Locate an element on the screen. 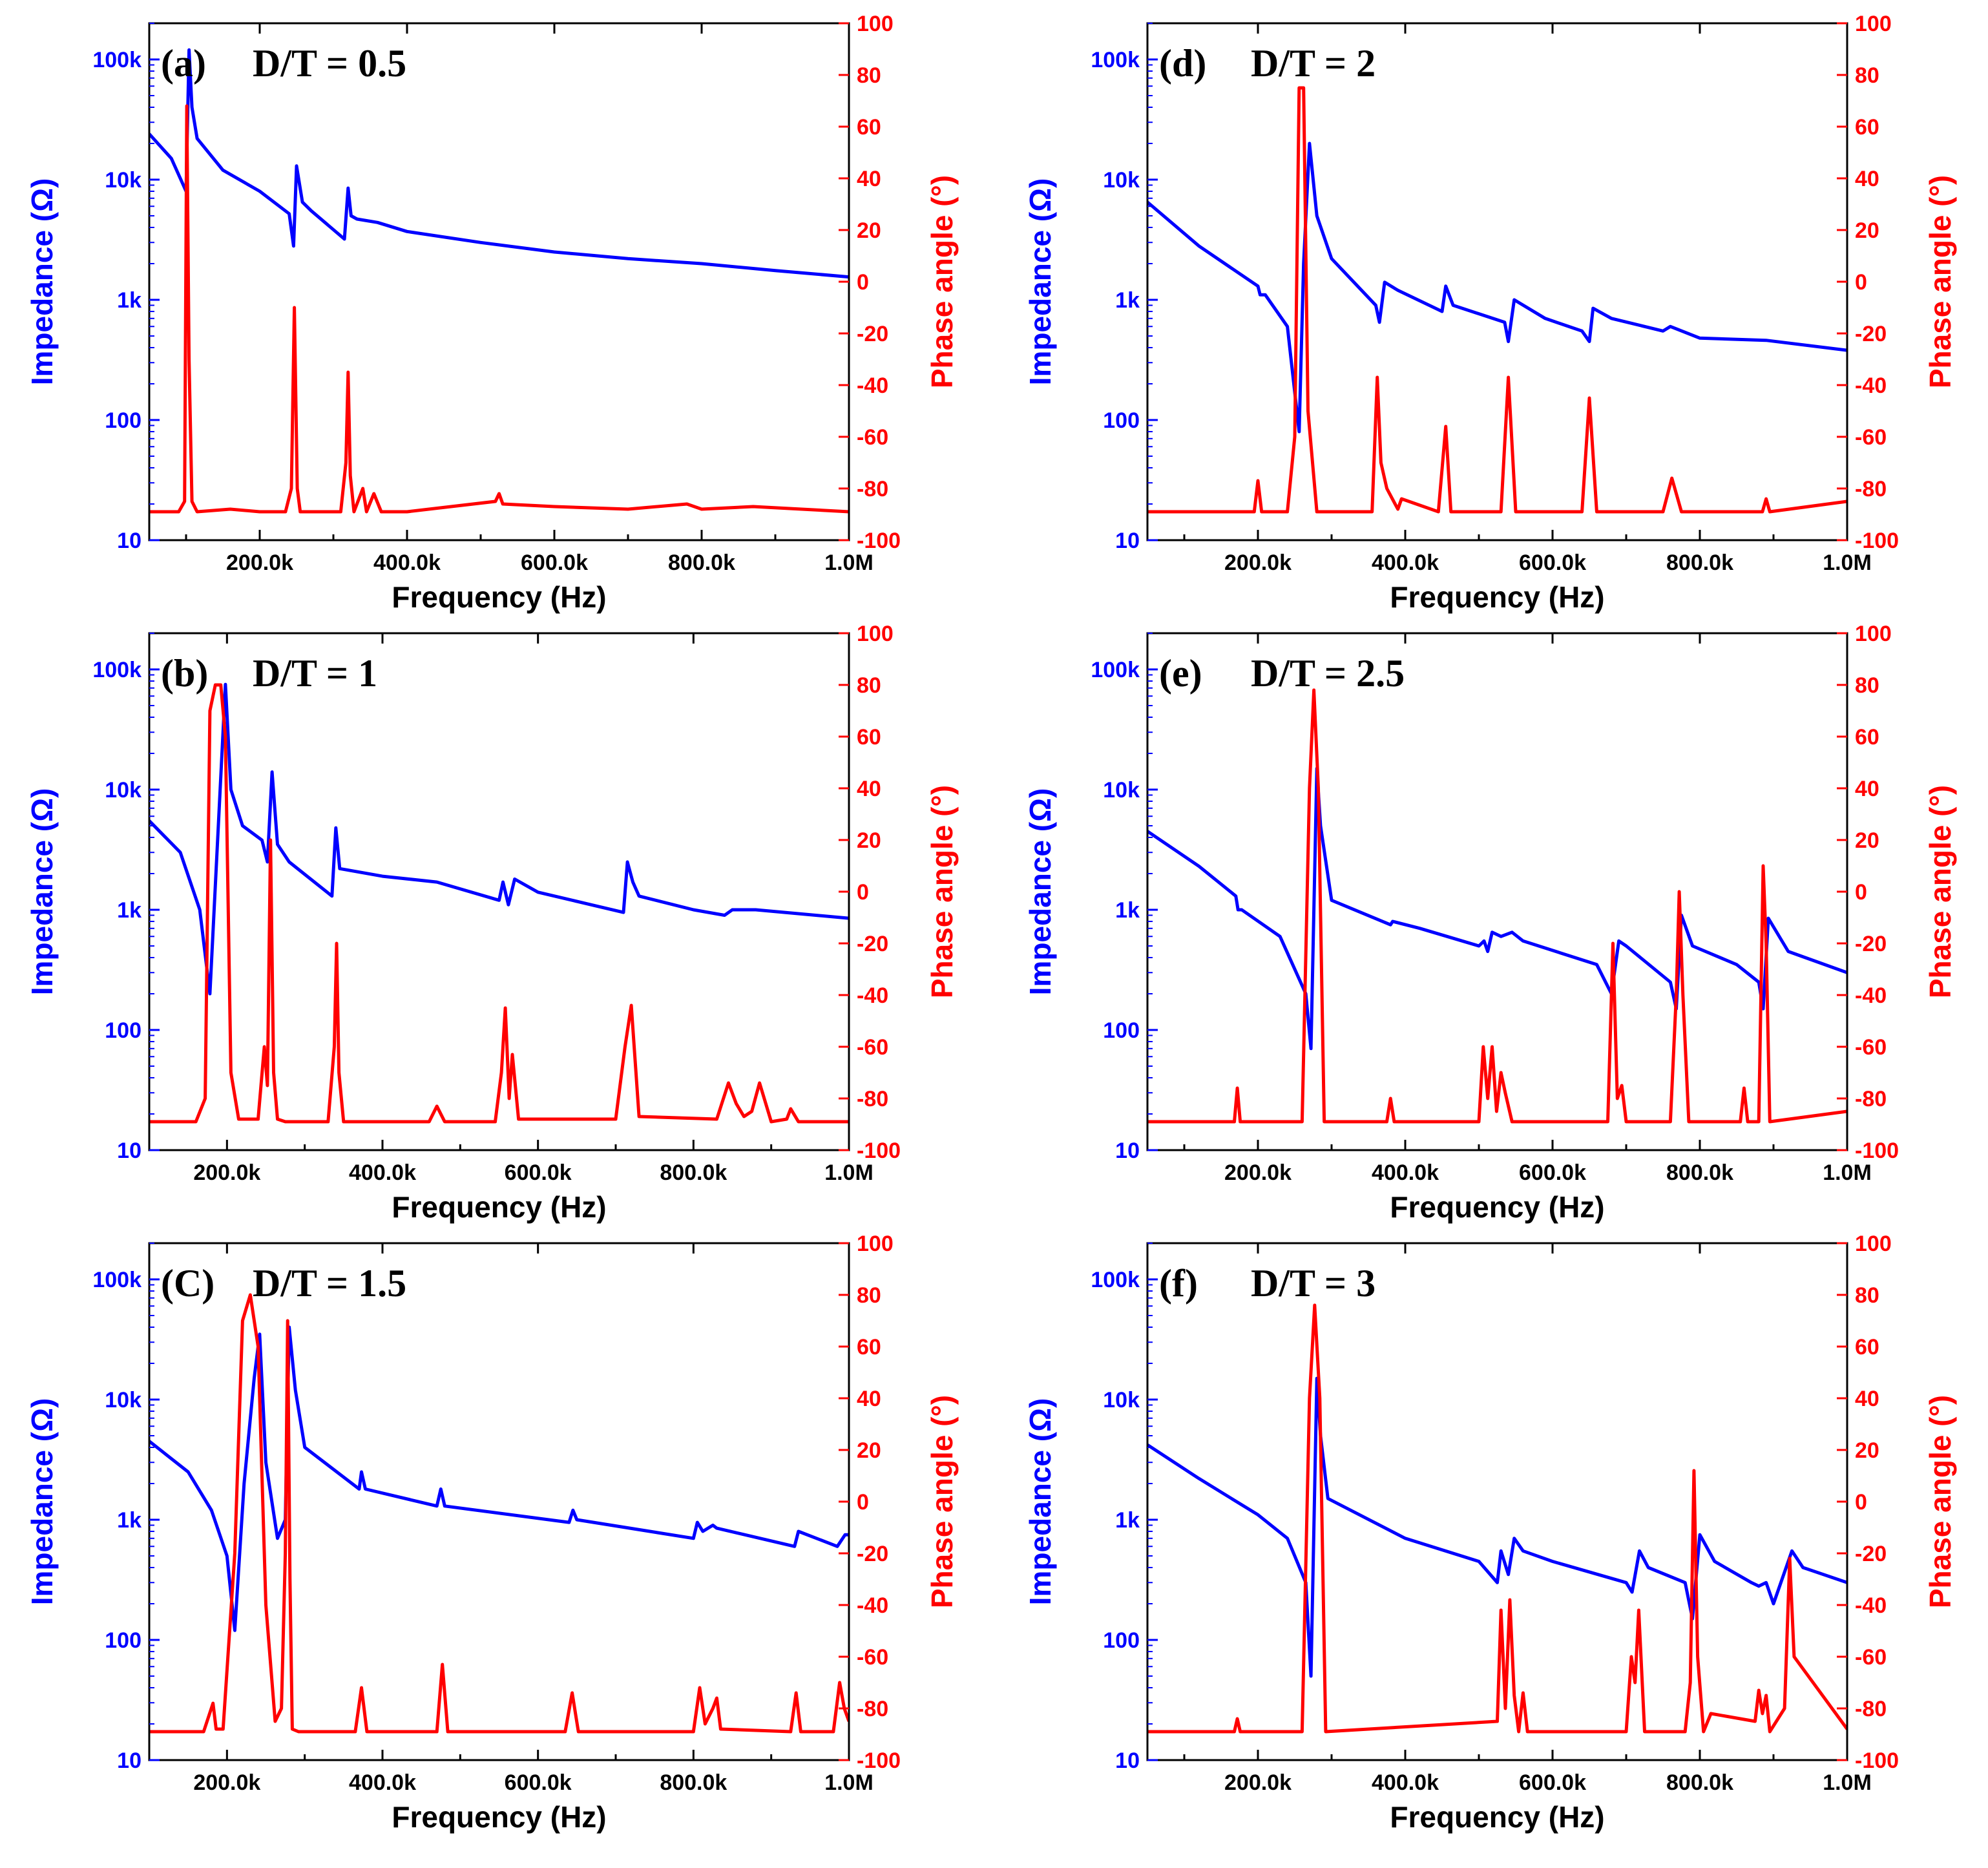 Image resolution: width=1988 pixels, height=1868 pixels. panel-title: D/T = 2 is located at coordinates (1313, 63).